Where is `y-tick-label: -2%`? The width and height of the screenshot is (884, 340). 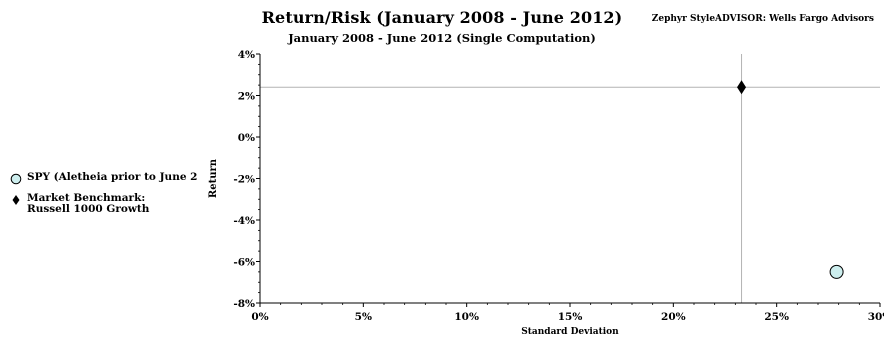
y-tick-label: -2% is located at coordinates (244, 180).